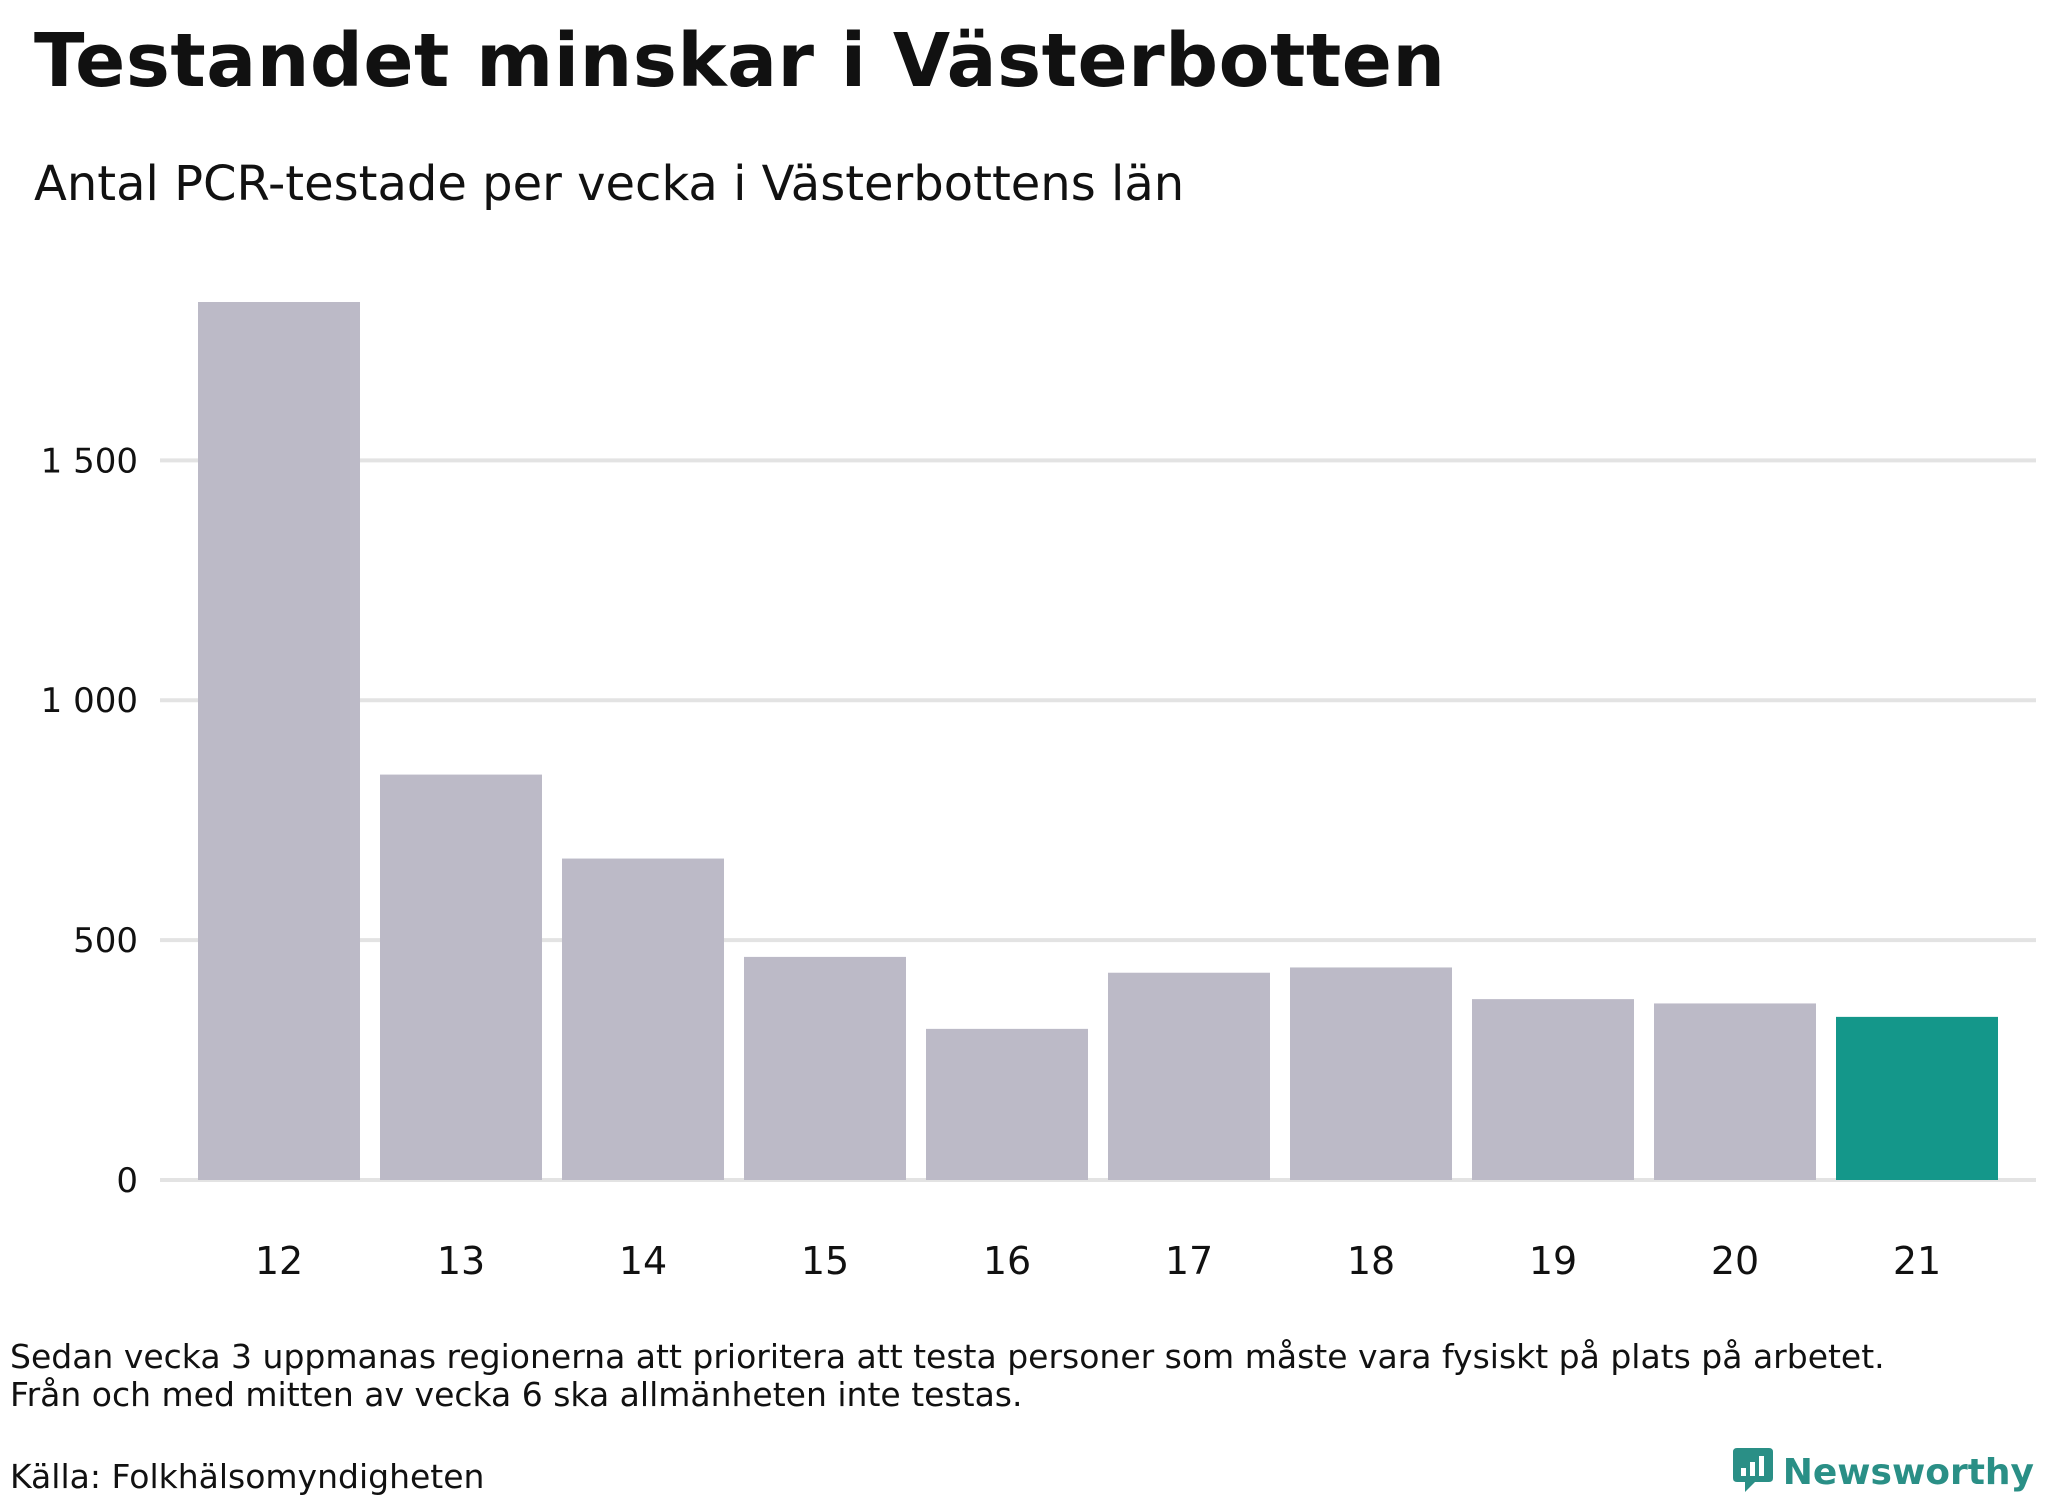 This screenshot has height=1500, width=2048. What do you see at coordinates (1753, 1472) in the screenshot?
I see `newsworthy-logo-icon` at bounding box center [1753, 1472].